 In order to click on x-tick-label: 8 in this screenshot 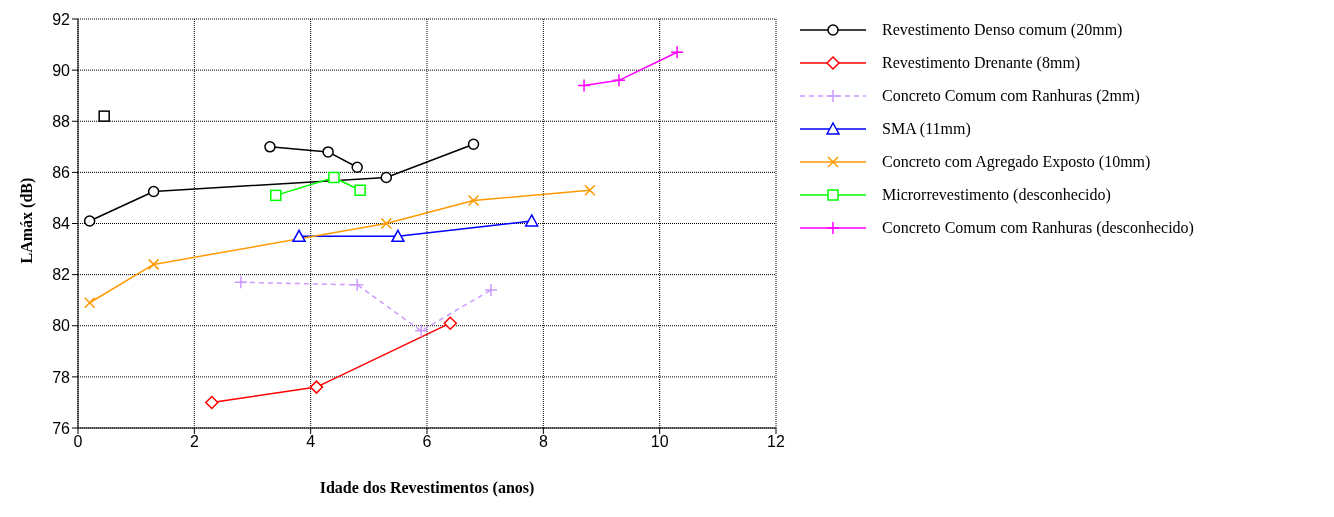, I will do `click(543, 442)`.